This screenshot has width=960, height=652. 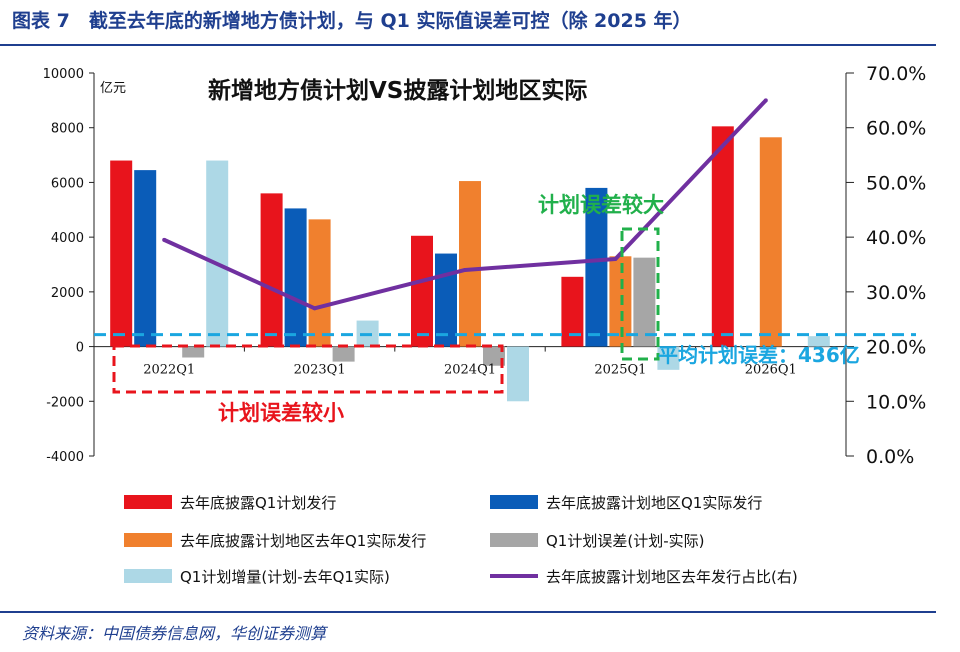 I want to click on y-tick-label: -4000, so click(x=65, y=457).